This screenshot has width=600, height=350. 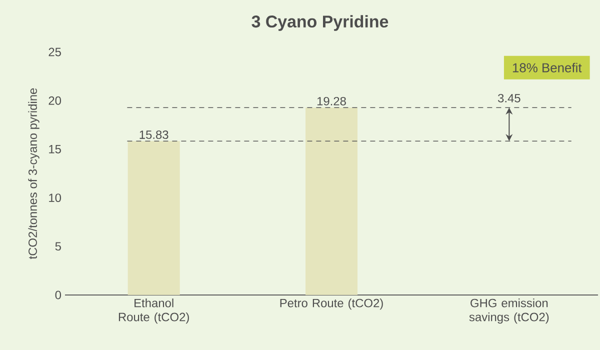 What do you see at coordinates (320, 23) in the screenshot?
I see `chart-title: 3 Cyano Pyridine` at bounding box center [320, 23].